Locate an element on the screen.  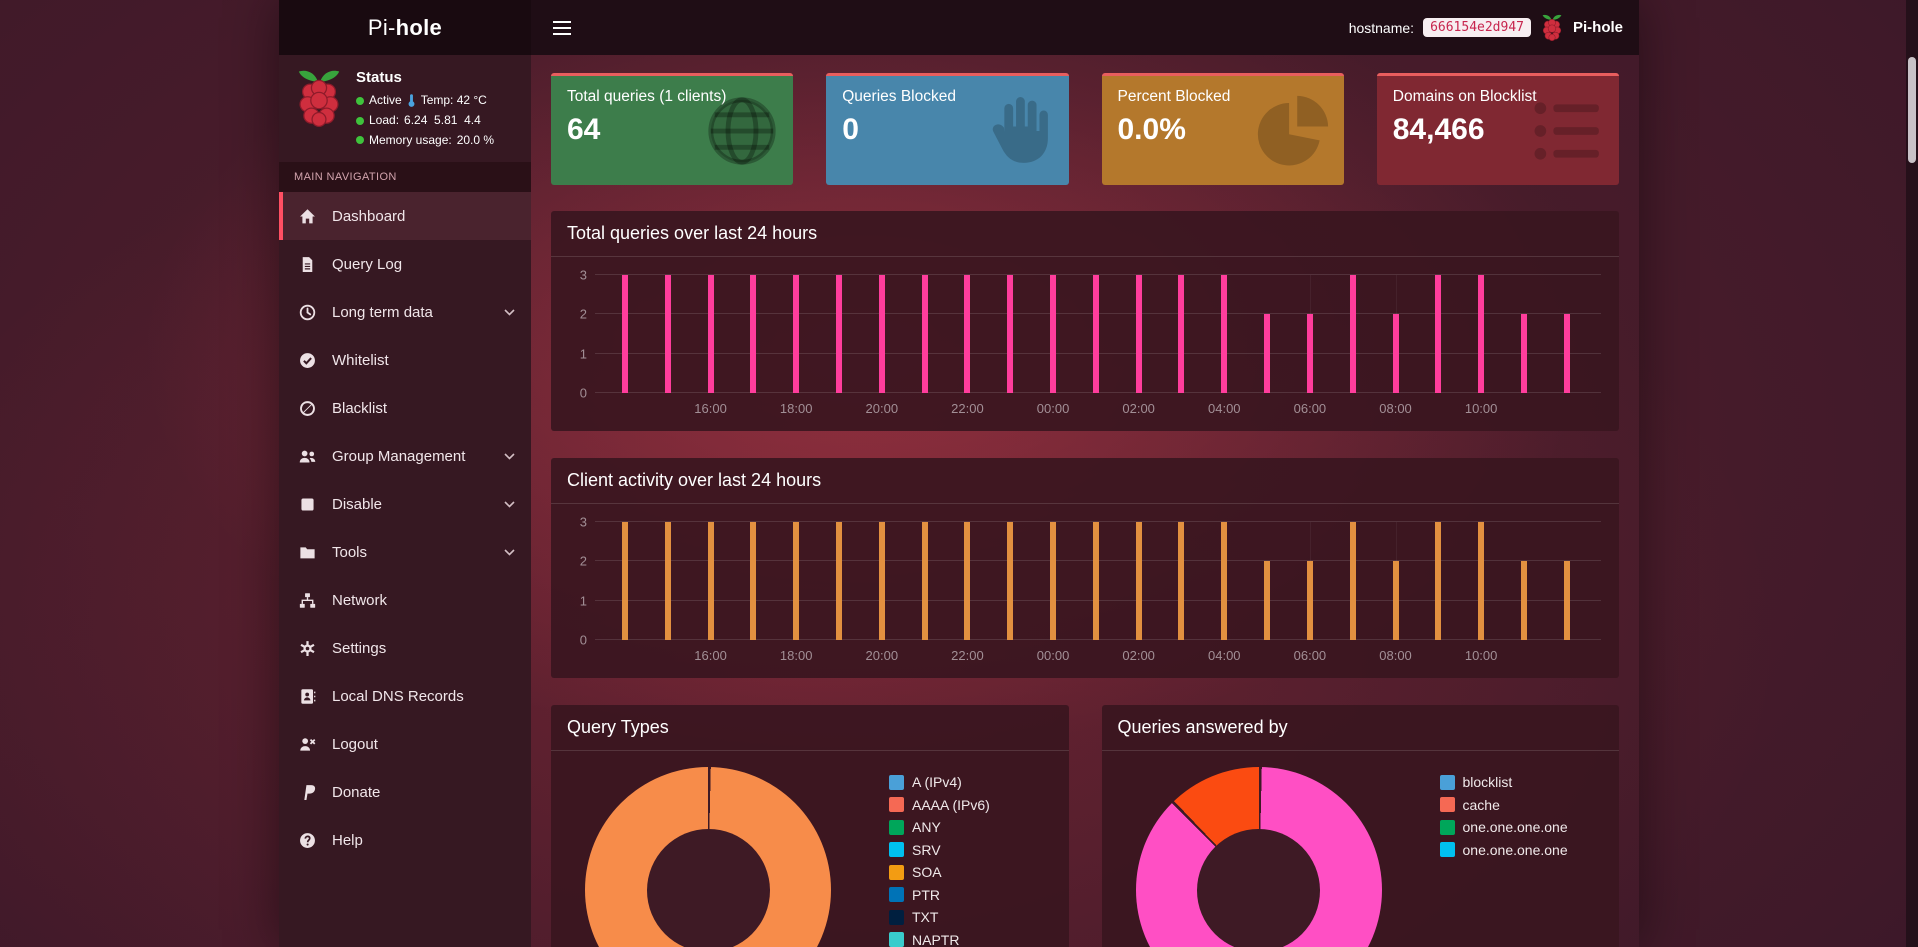
status-row: Active Temp: 42 °C is located at coordinates (425, 101).